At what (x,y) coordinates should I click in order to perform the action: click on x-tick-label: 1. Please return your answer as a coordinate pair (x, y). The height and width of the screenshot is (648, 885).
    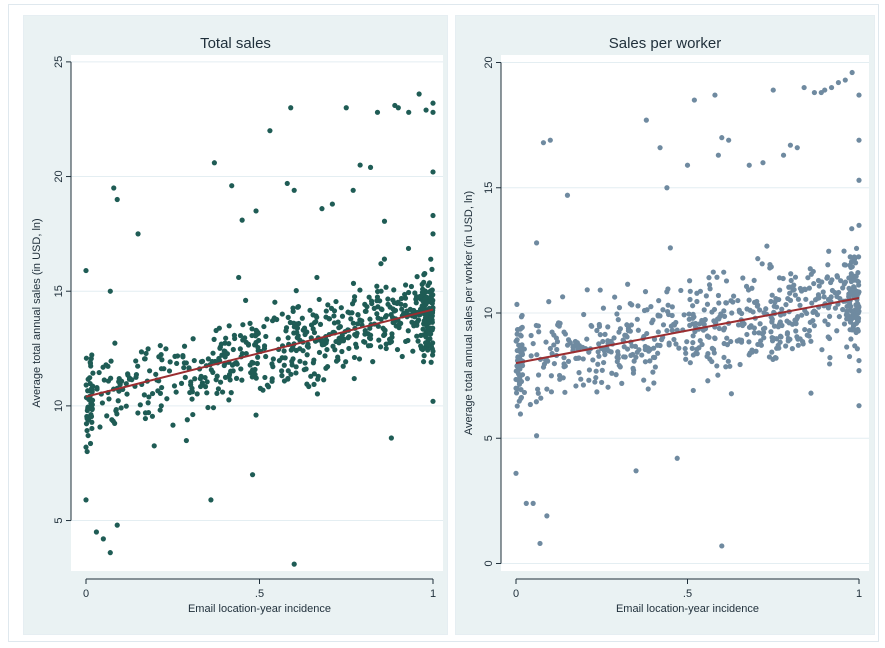
    Looking at the image, I should click on (433, 594).